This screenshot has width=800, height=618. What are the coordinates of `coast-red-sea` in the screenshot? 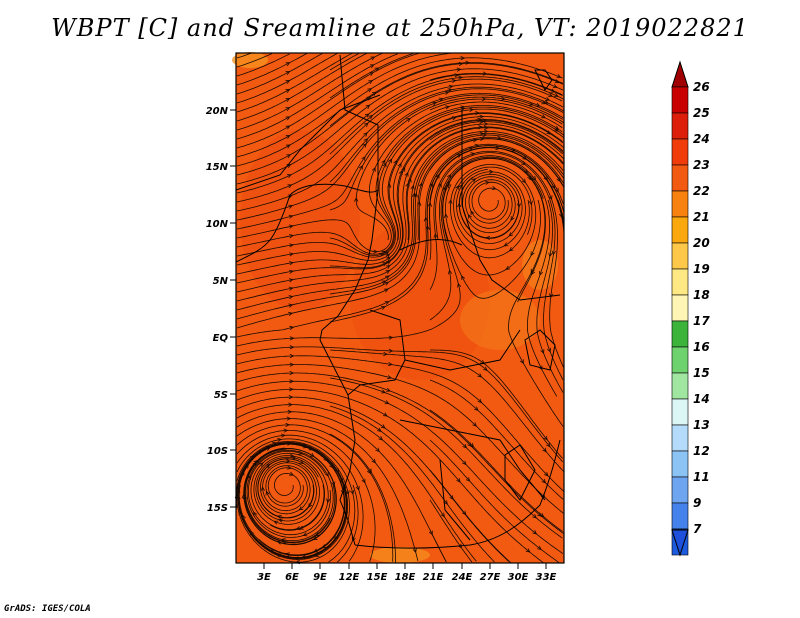 It's located at (543, 80).